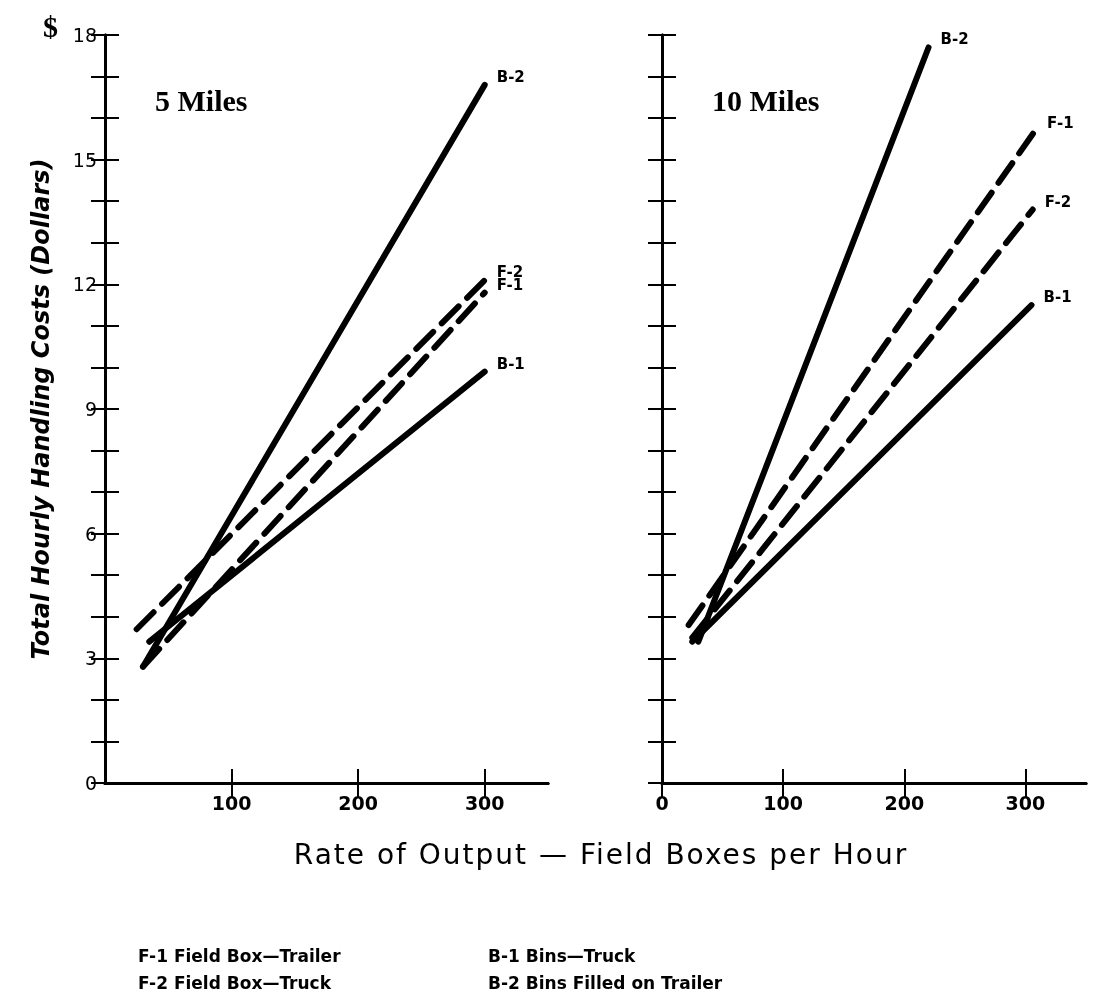  What do you see at coordinates (1058, 201) in the screenshot?
I see `series-label: F-2` at bounding box center [1058, 201].